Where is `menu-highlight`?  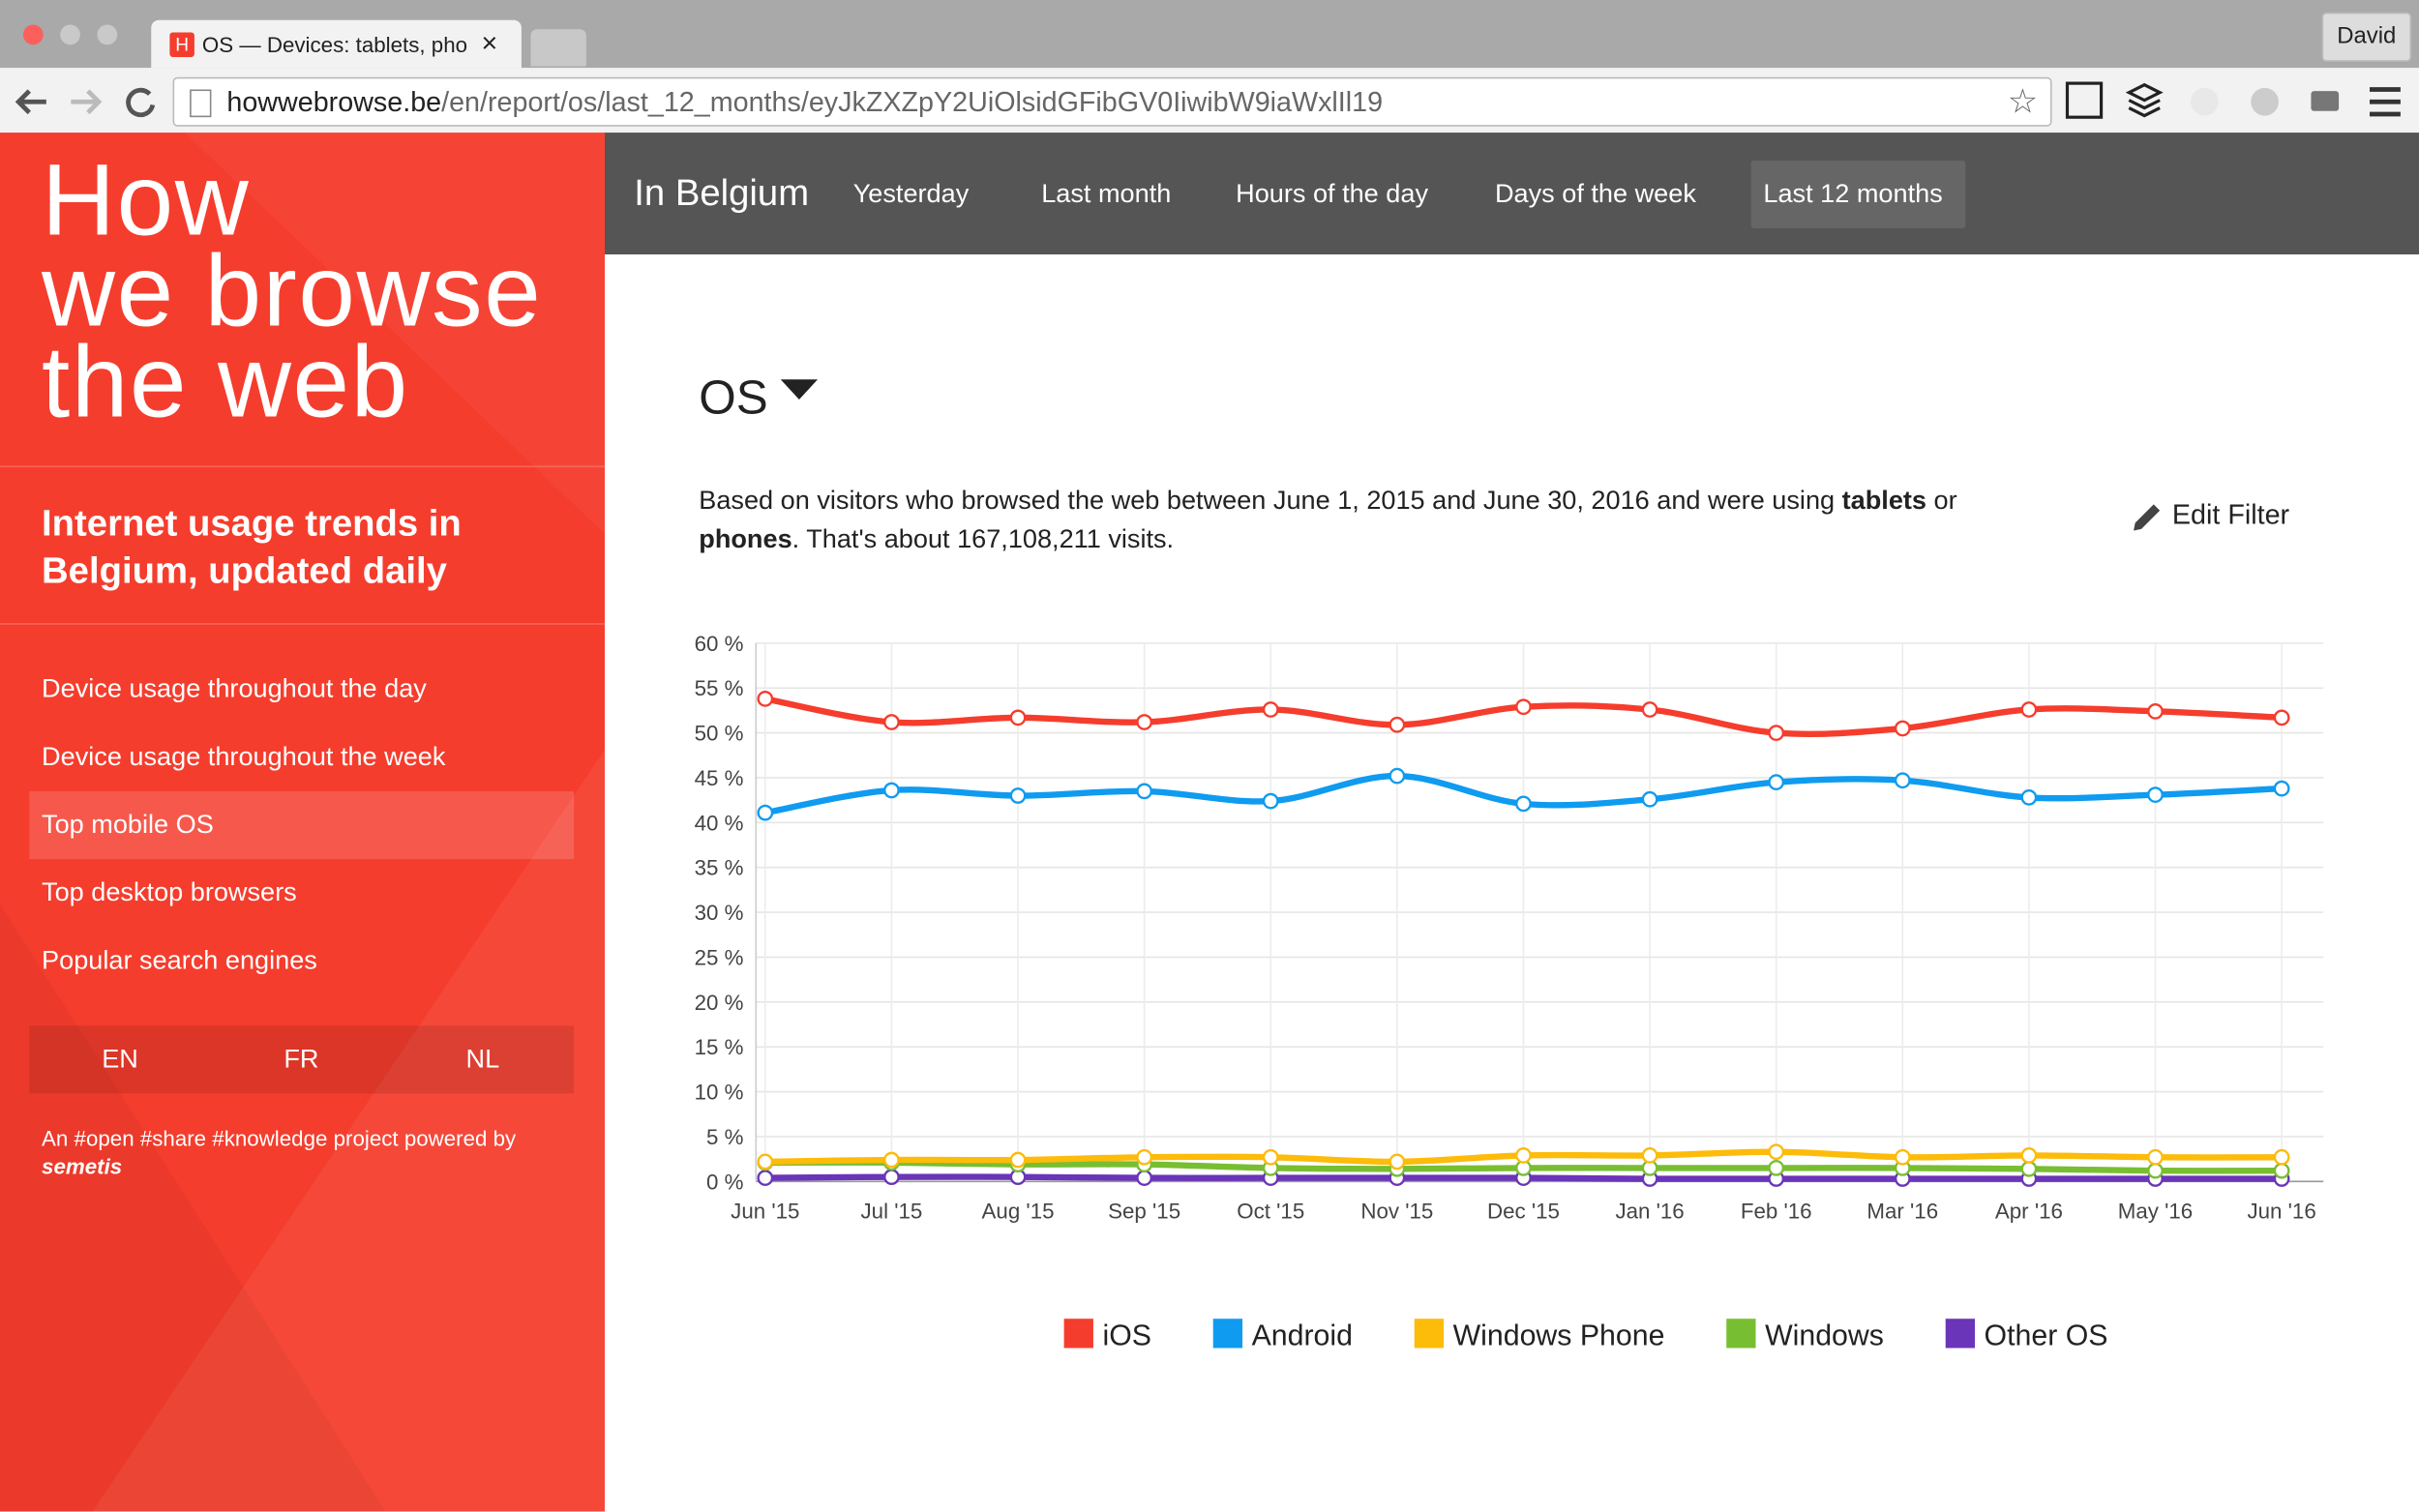
menu-highlight is located at coordinates (302, 825).